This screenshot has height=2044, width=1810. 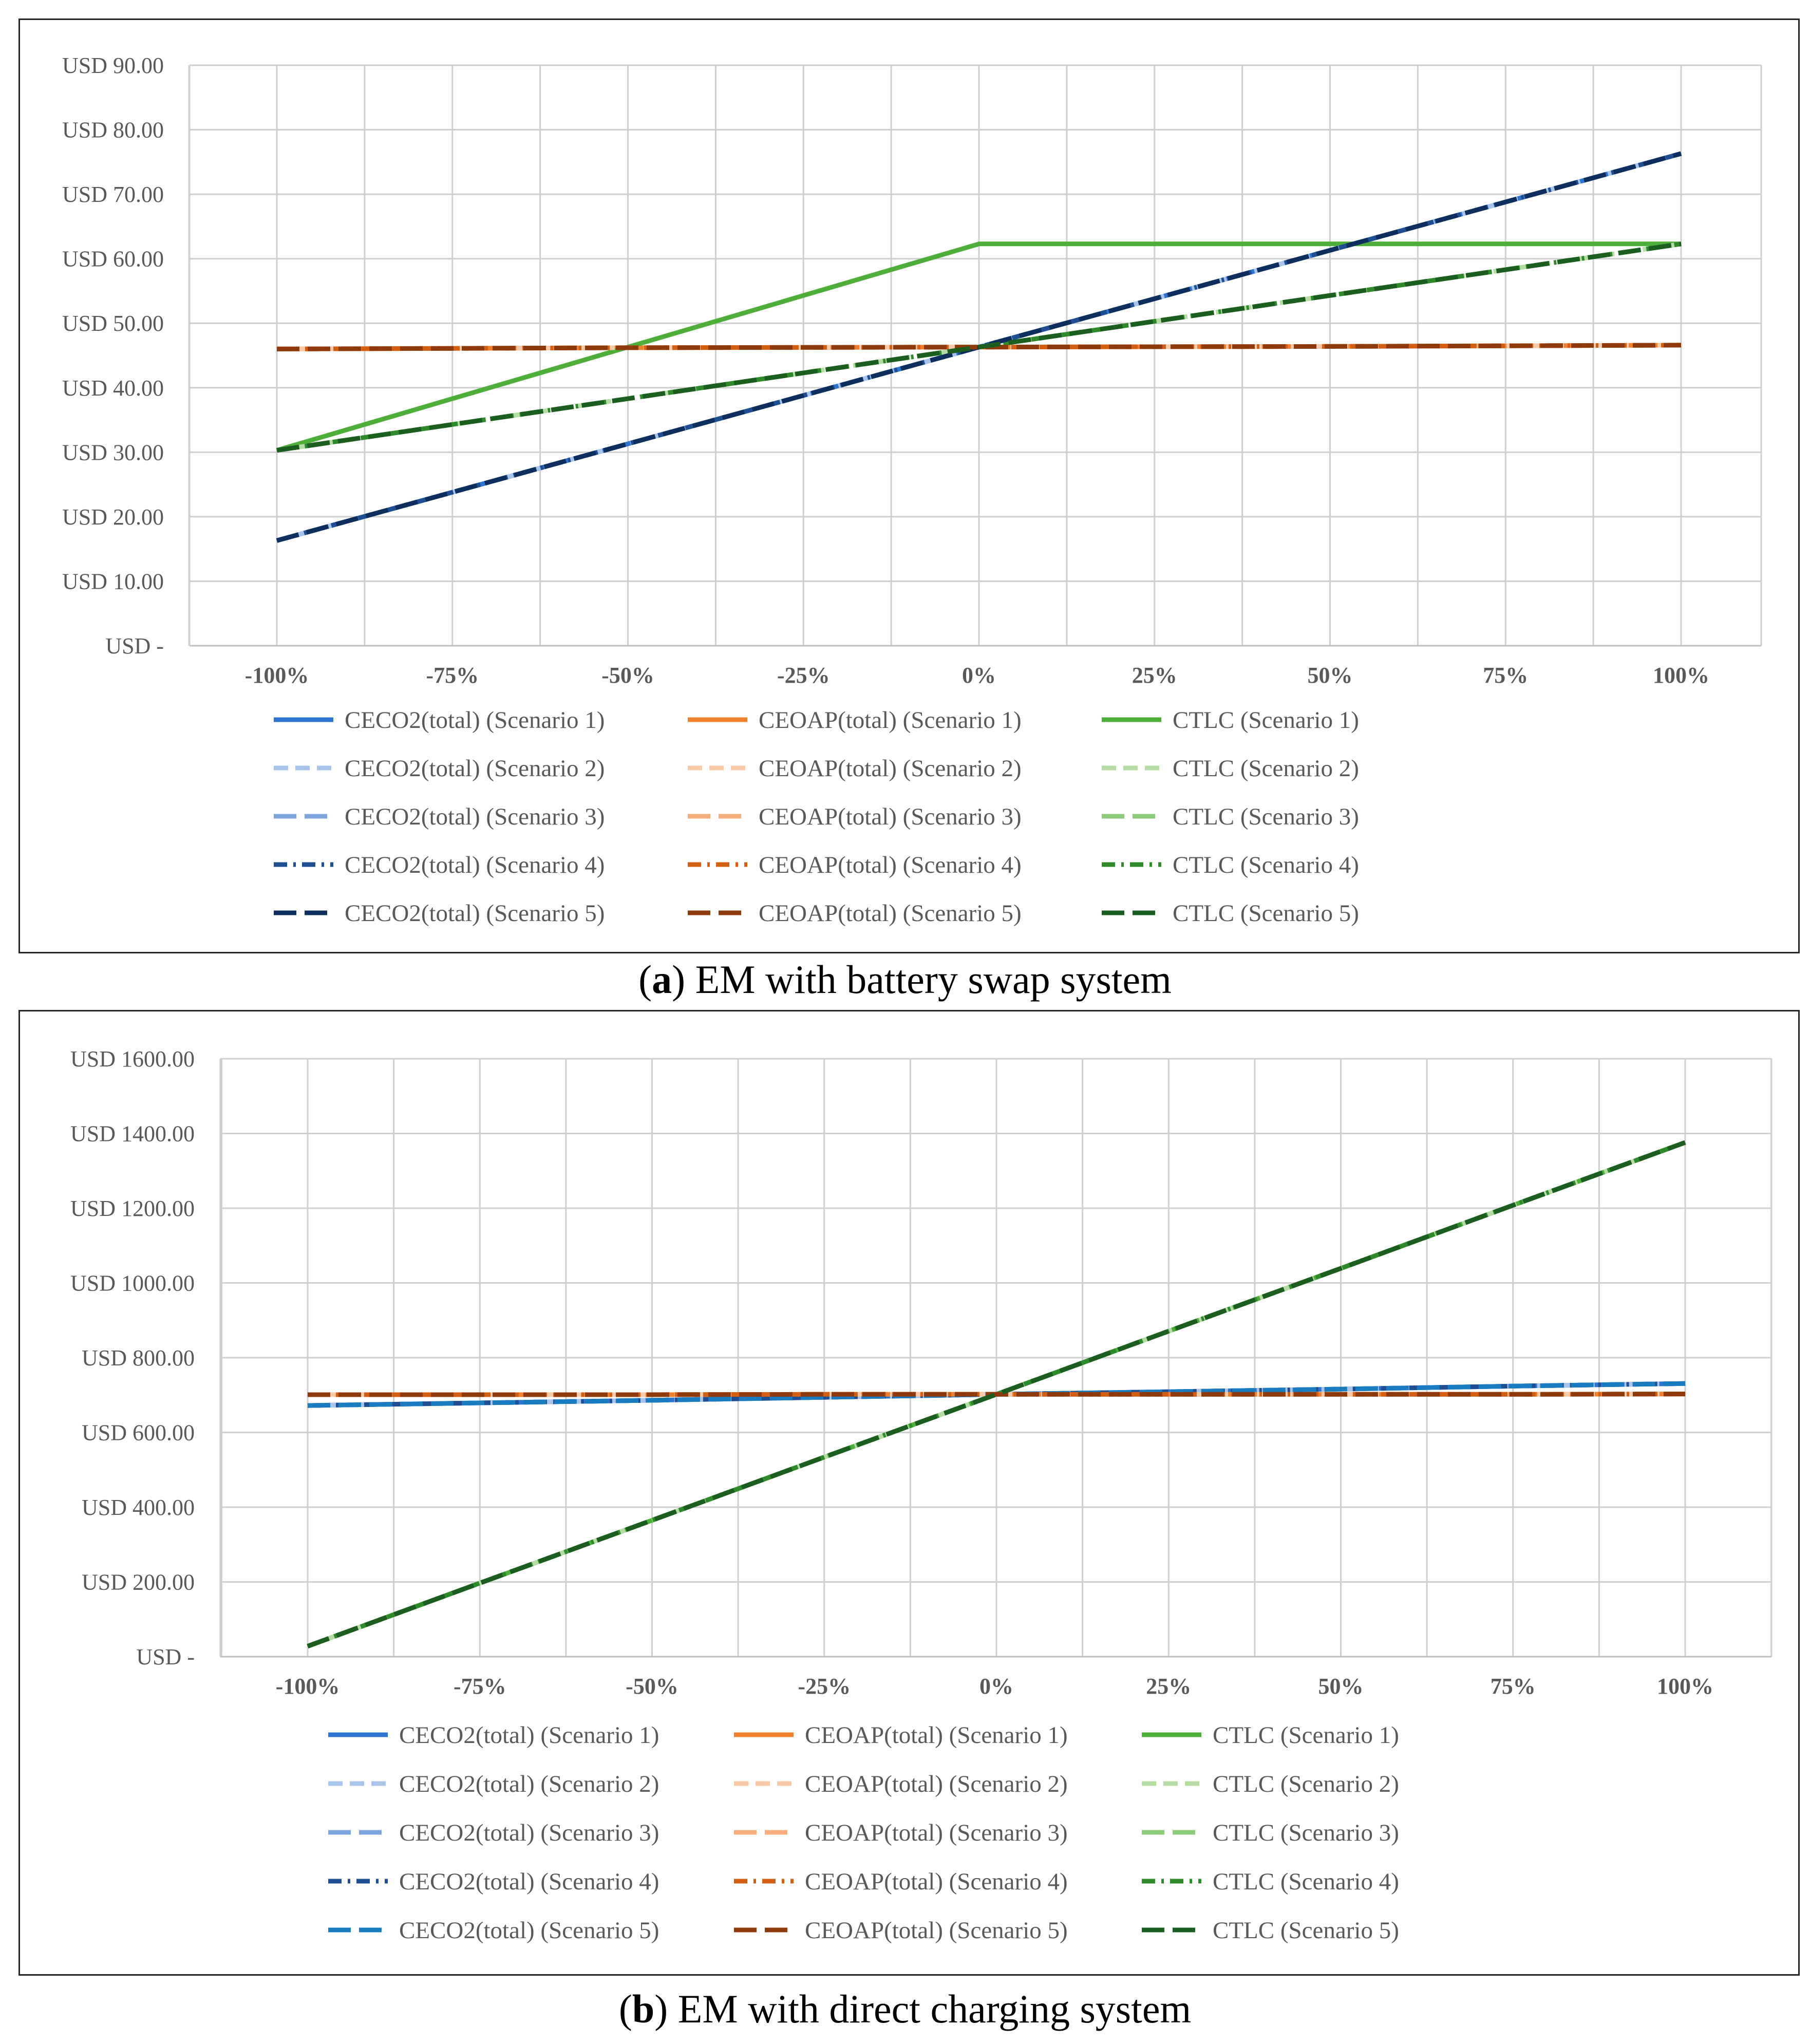 What do you see at coordinates (132, 1134) in the screenshot?
I see `y-tick-label: USD 1400.00` at bounding box center [132, 1134].